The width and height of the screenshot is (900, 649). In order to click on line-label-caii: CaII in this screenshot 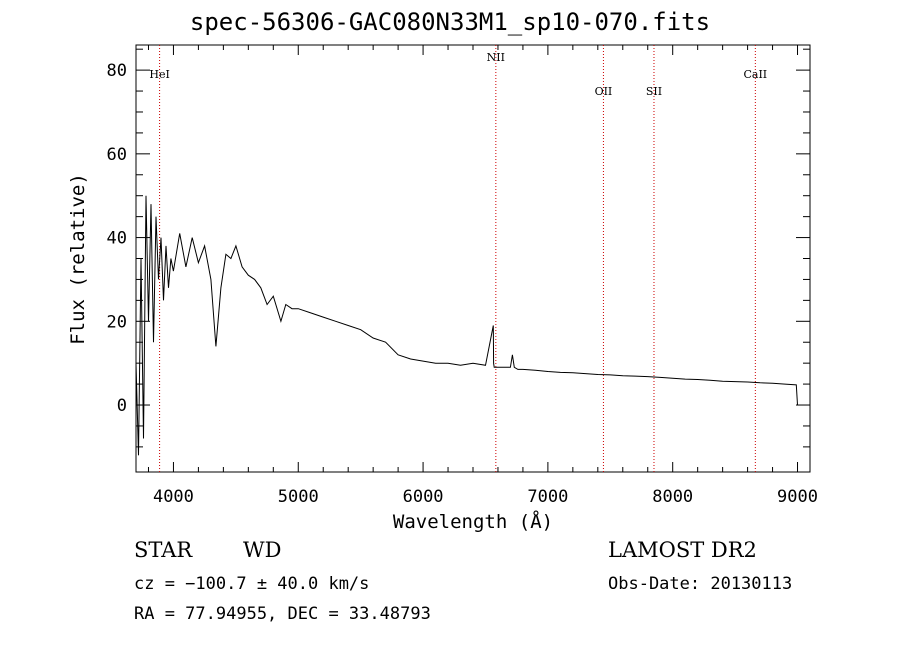, I will do `click(755, 74)`.